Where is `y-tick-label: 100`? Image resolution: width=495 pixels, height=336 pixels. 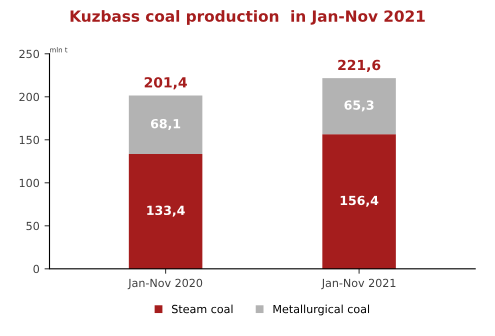
y-tick-label: 100 is located at coordinates (30, 183).